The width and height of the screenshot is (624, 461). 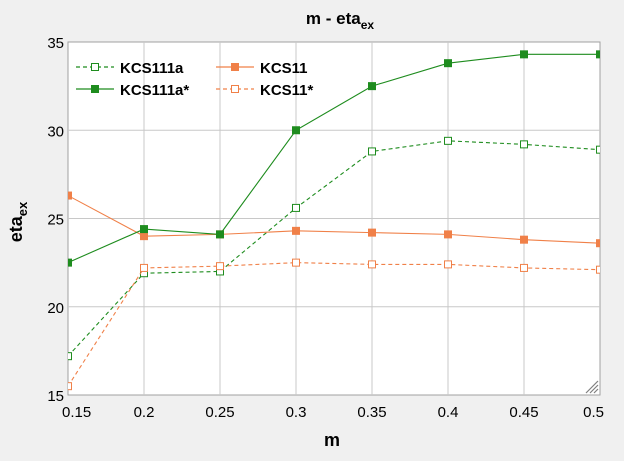 I want to click on x-tick-label: 0.45, so click(x=523, y=412).